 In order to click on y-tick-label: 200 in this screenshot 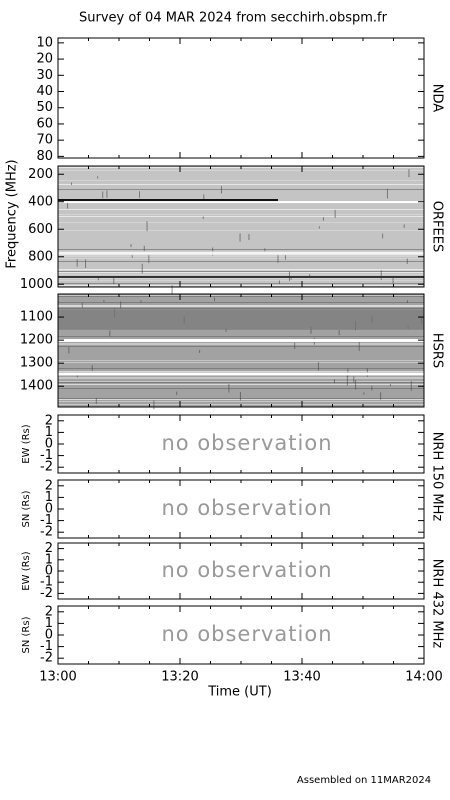, I will do `click(40, 174)`.